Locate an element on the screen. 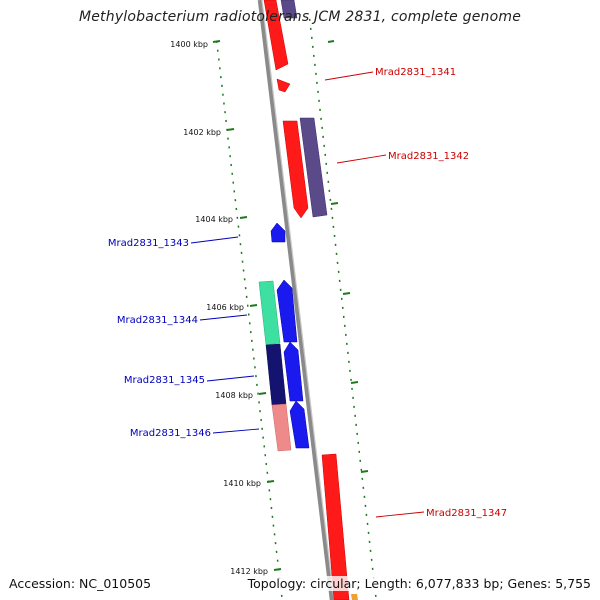 Image resolution: width=600 pixels, height=600 pixels. ruler-tick-label: 1410 kbp is located at coordinates (242, 483).